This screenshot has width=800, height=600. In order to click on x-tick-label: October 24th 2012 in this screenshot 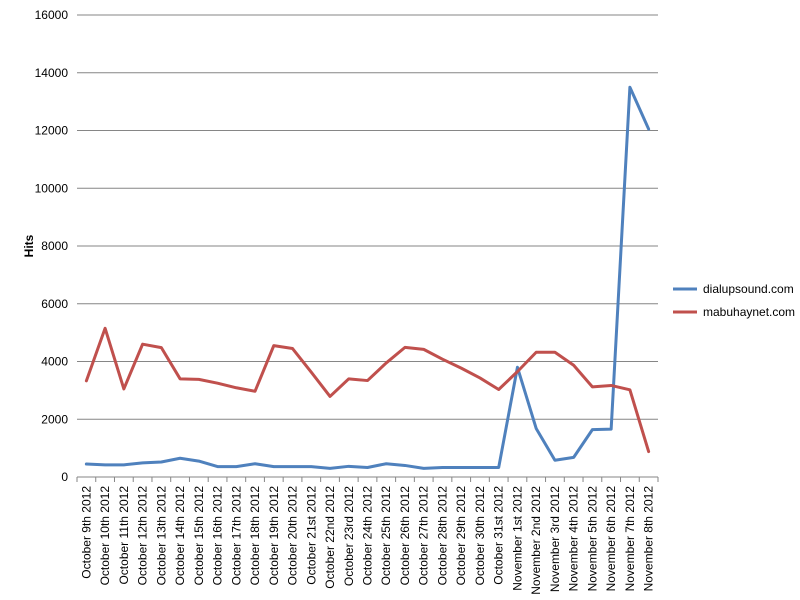, I will do `click(368, 536)`.